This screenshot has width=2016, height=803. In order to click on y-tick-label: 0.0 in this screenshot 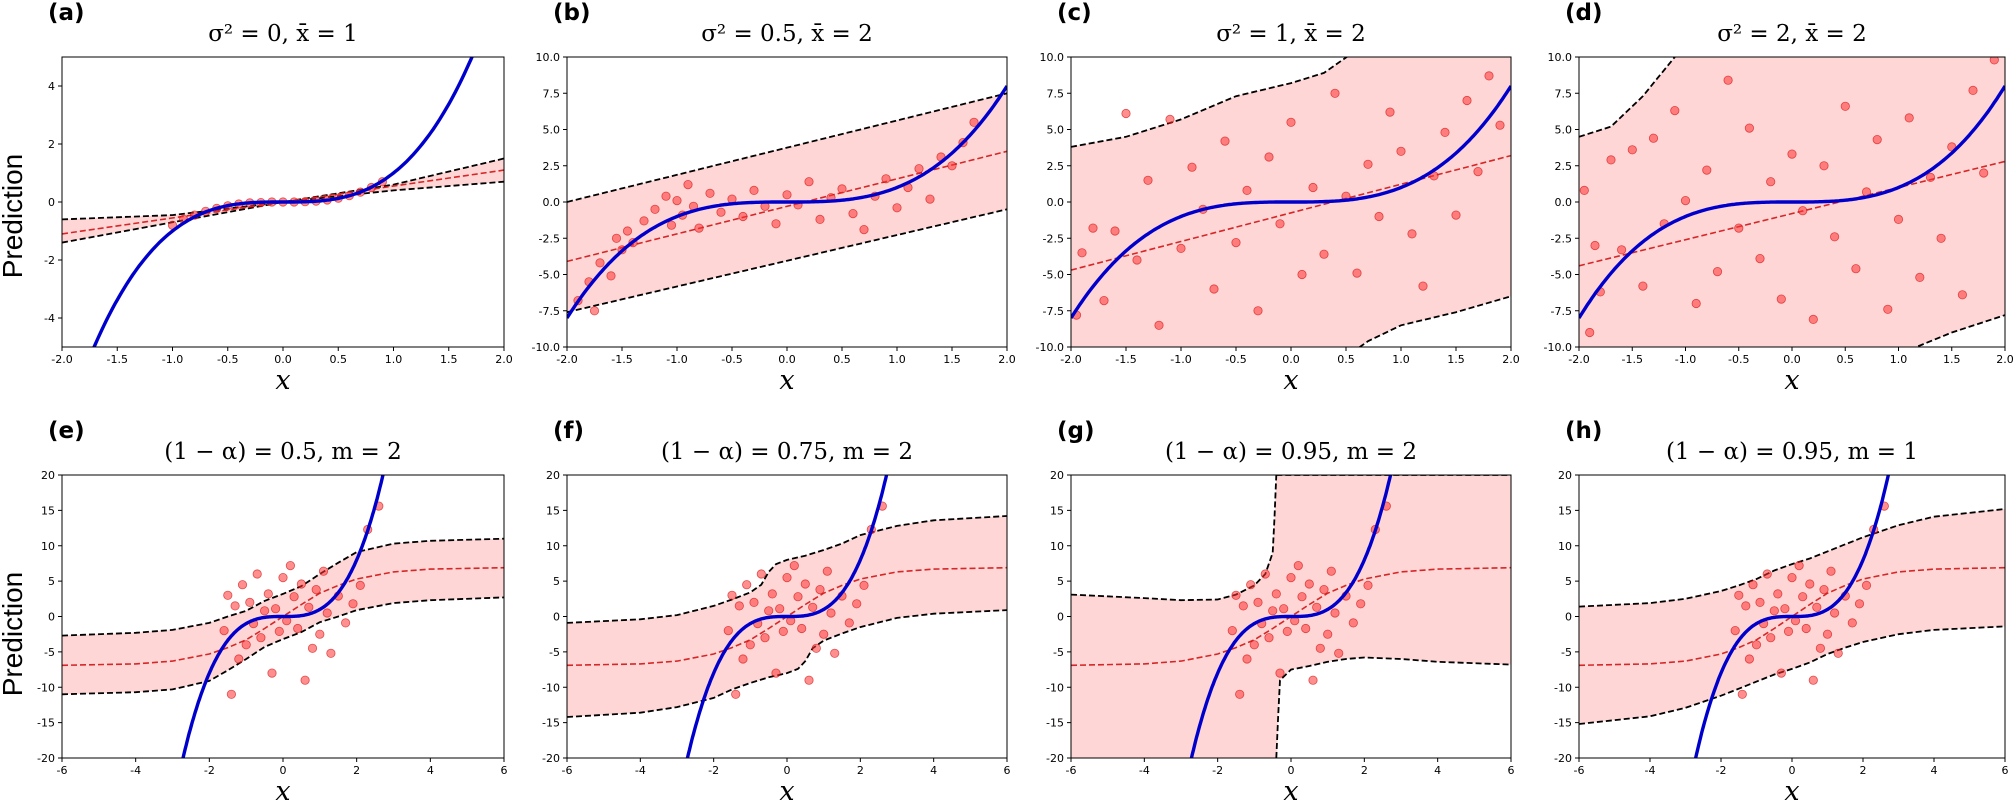, I will do `click(552, 202)`.